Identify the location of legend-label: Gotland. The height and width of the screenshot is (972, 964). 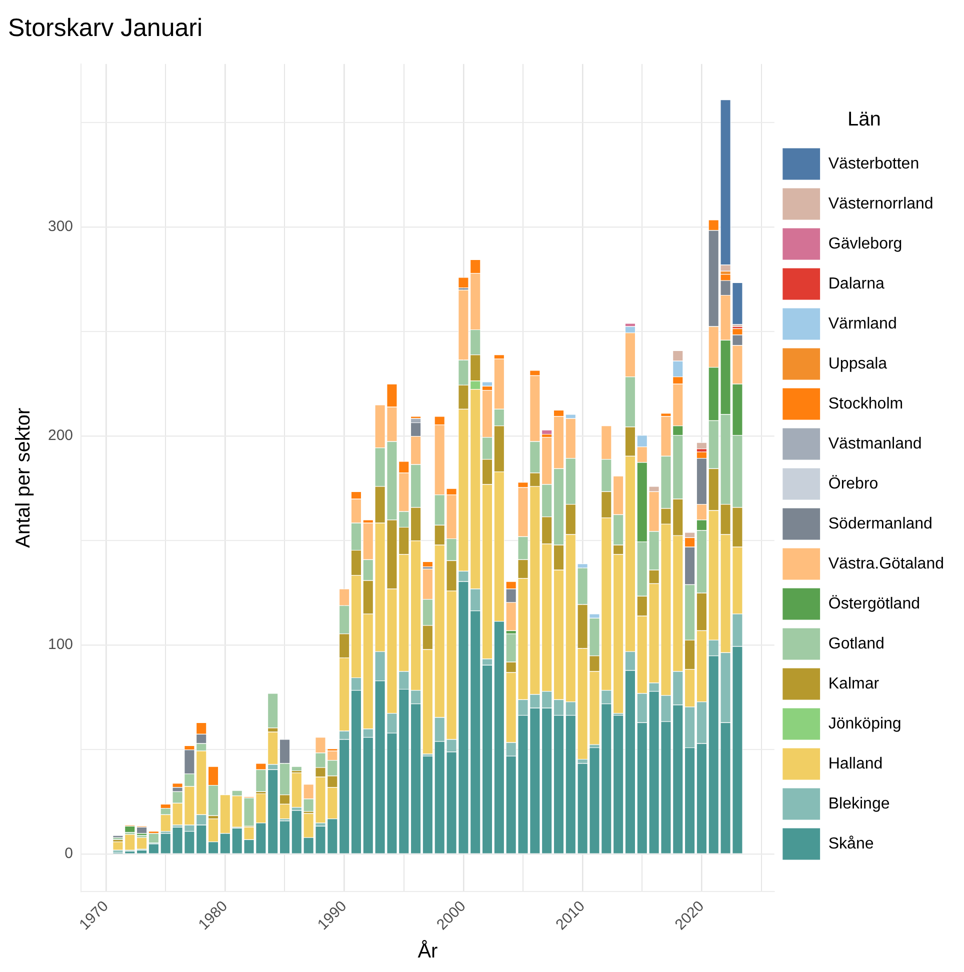
(856, 643).